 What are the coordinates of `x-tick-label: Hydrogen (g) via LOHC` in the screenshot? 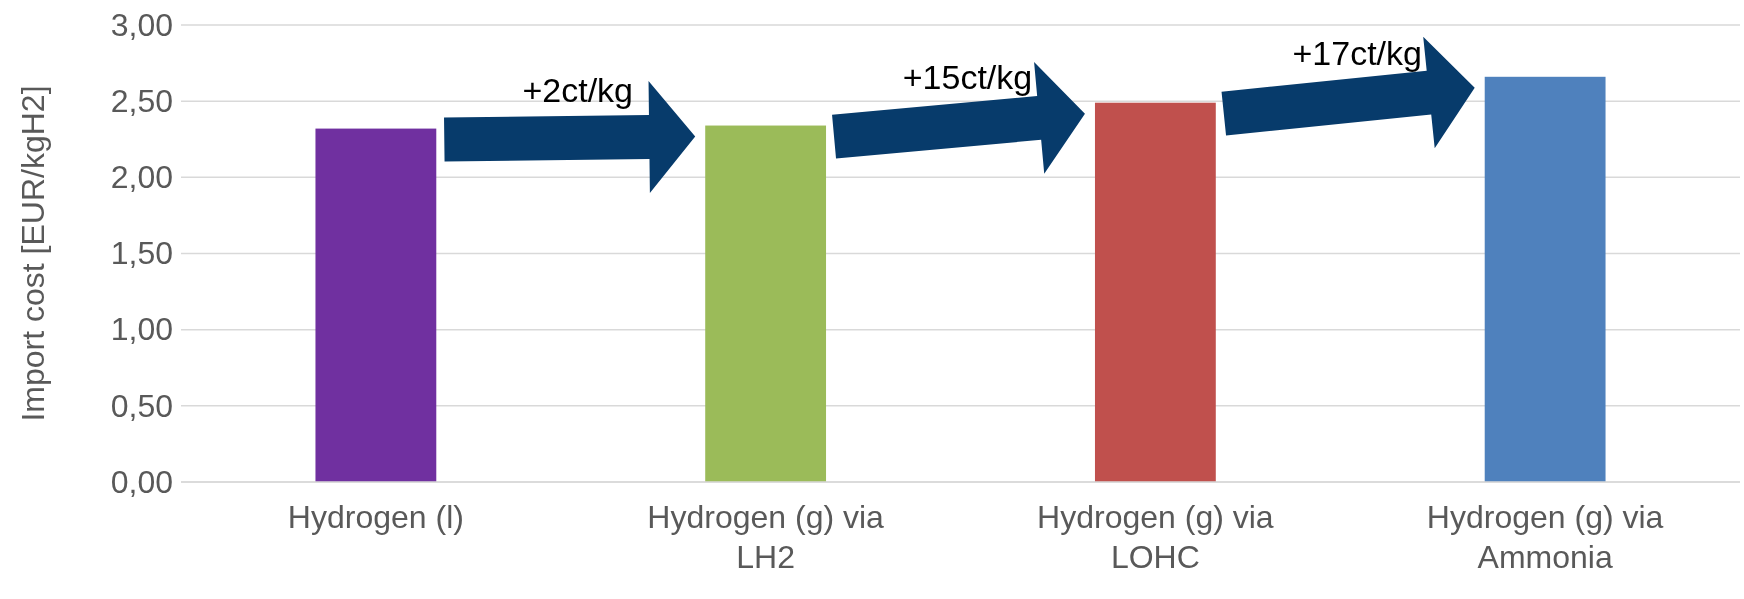 It's located at (1155, 537).